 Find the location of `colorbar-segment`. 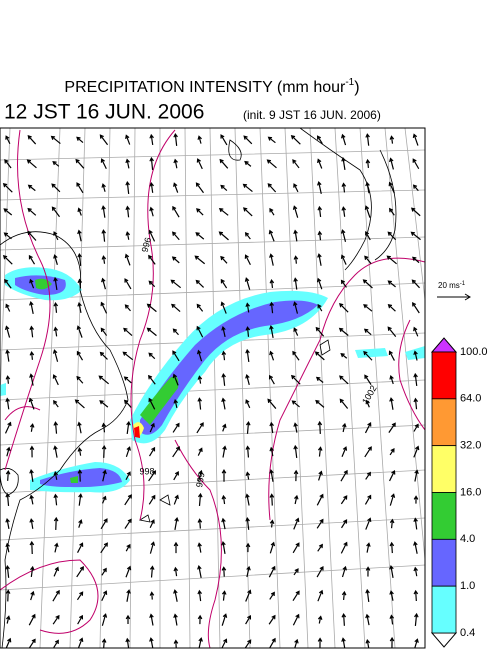

colorbar-segment is located at coordinates (444, 422).